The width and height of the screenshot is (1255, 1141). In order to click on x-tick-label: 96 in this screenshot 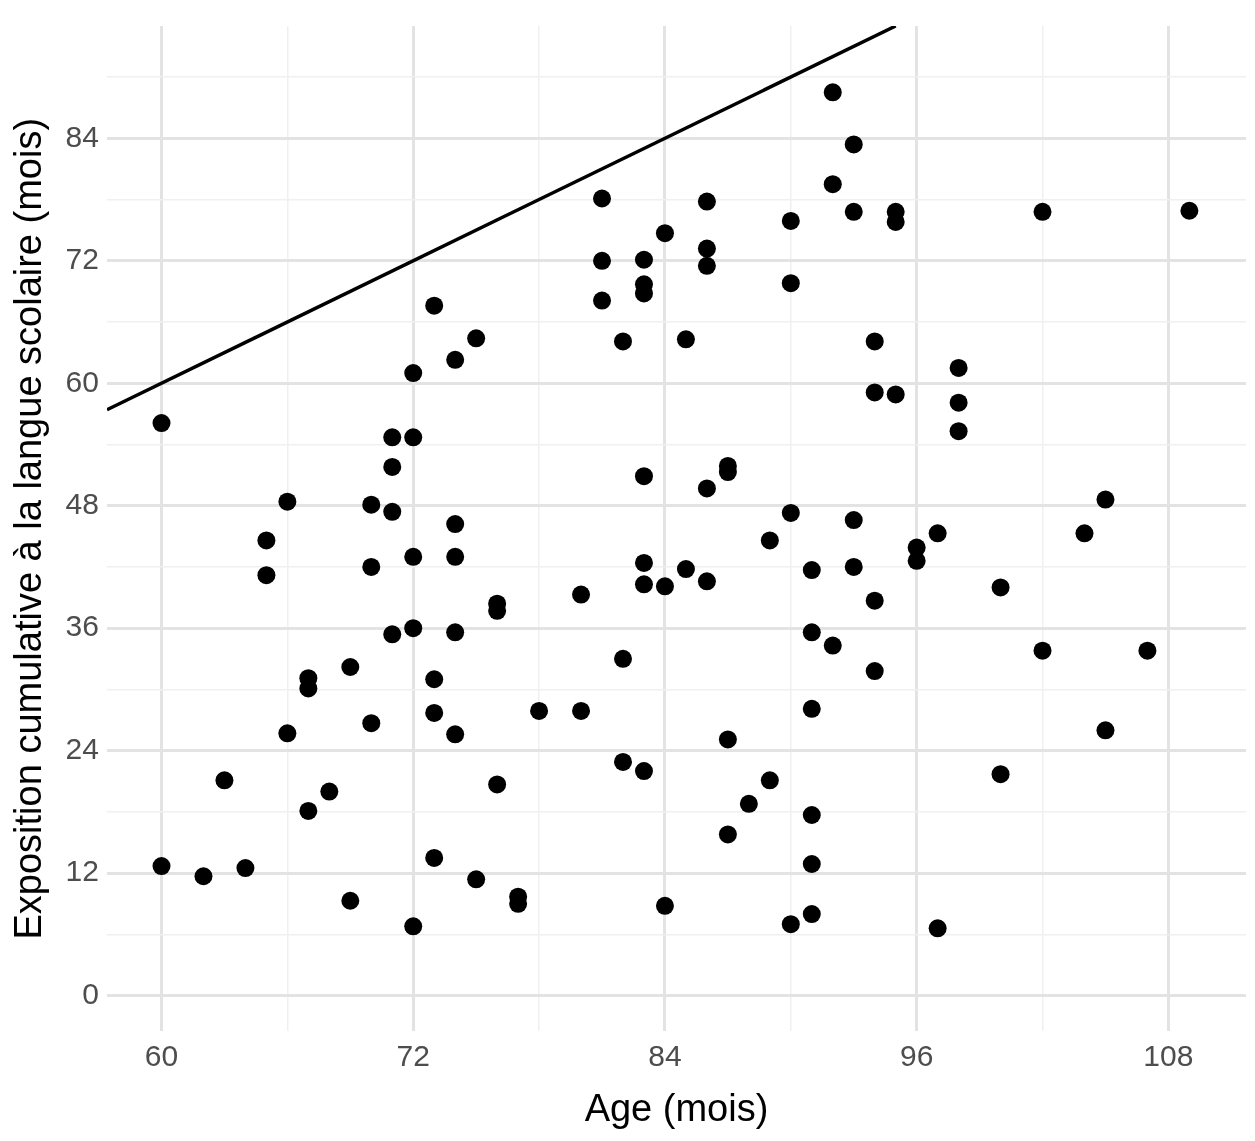, I will do `click(916, 1055)`.